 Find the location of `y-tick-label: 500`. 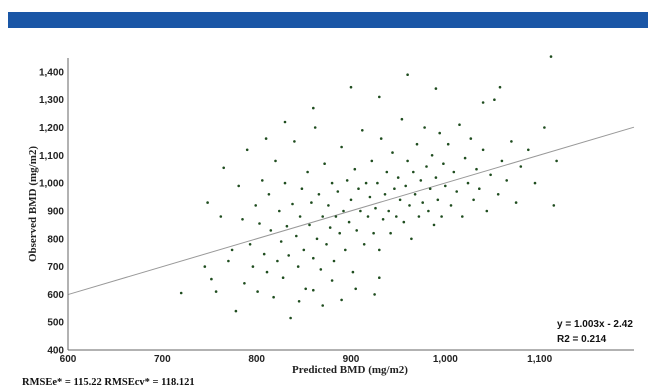

y-tick-label: 500 is located at coordinates (55, 323).